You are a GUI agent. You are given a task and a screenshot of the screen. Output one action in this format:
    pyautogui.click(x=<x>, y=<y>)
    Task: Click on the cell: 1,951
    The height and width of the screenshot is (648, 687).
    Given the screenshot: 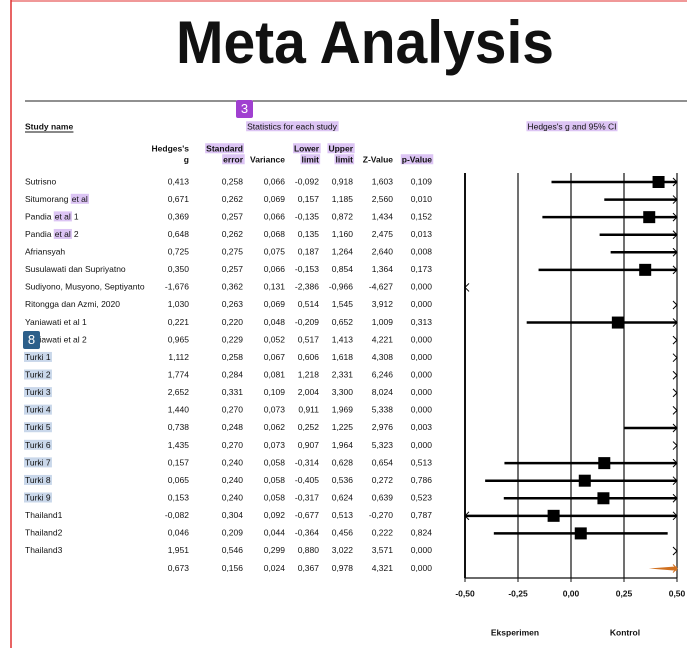 What is the action you would take?
    pyautogui.click(x=179, y=550)
    